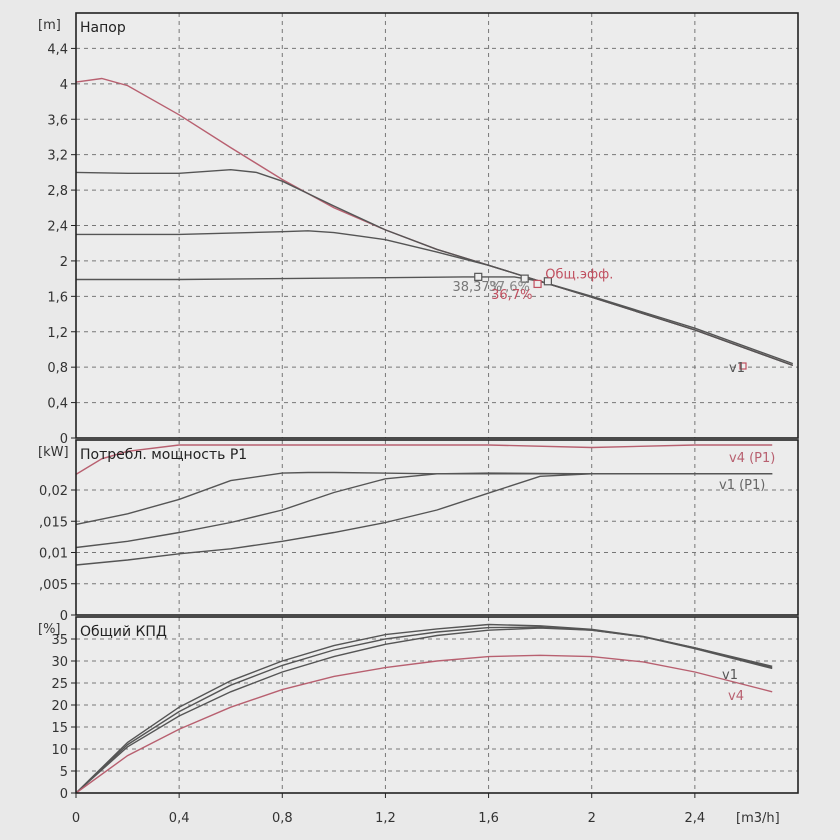 This screenshot has height=840, width=840. What do you see at coordinates (579, 275) in the screenshot?
I see `efficiency-annotation: Общ.эфф.` at bounding box center [579, 275].